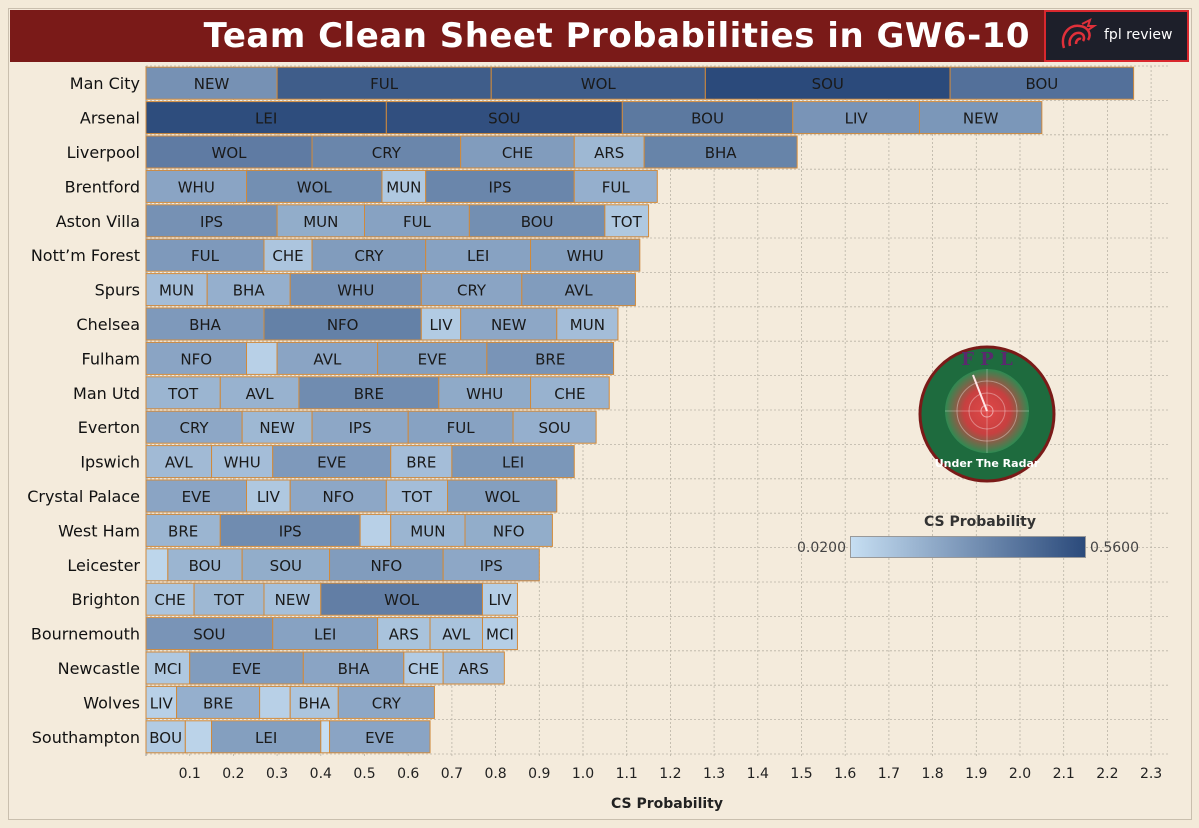 Image resolution: width=1199 pixels, height=828 pixels. I want to click on x-tick-label: 0.8, so click(495, 774).